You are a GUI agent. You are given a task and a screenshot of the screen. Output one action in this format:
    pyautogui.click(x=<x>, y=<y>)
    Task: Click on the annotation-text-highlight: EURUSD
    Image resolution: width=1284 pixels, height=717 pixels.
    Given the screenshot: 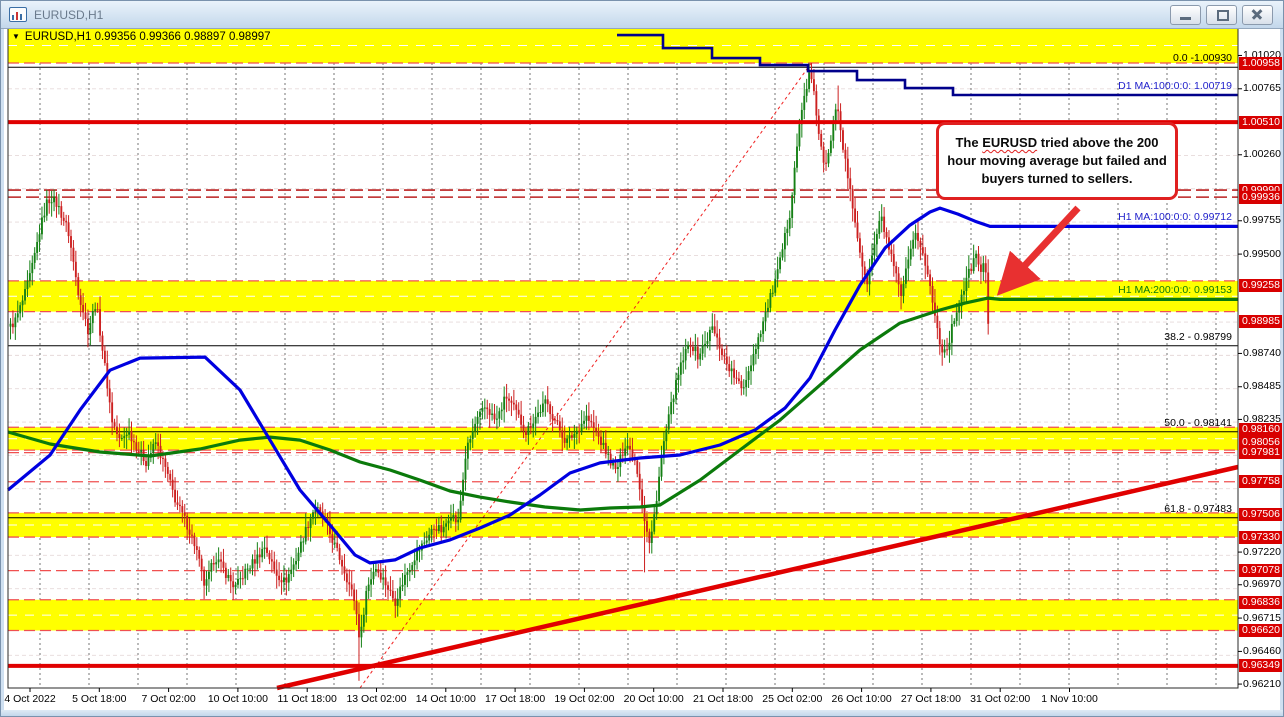 What is the action you would take?
    pyautogui.click(x=1010, y=142)
    